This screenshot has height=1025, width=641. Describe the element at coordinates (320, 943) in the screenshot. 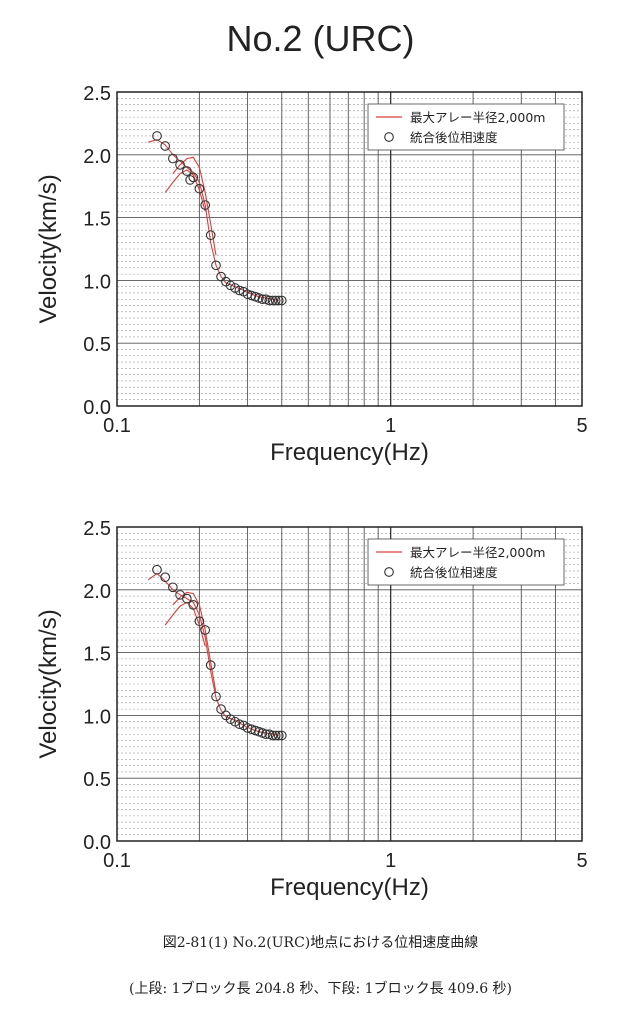

I see `figure-caption: 図2-81(1) No.2(URC)地点における位相速度曲線` at that location.